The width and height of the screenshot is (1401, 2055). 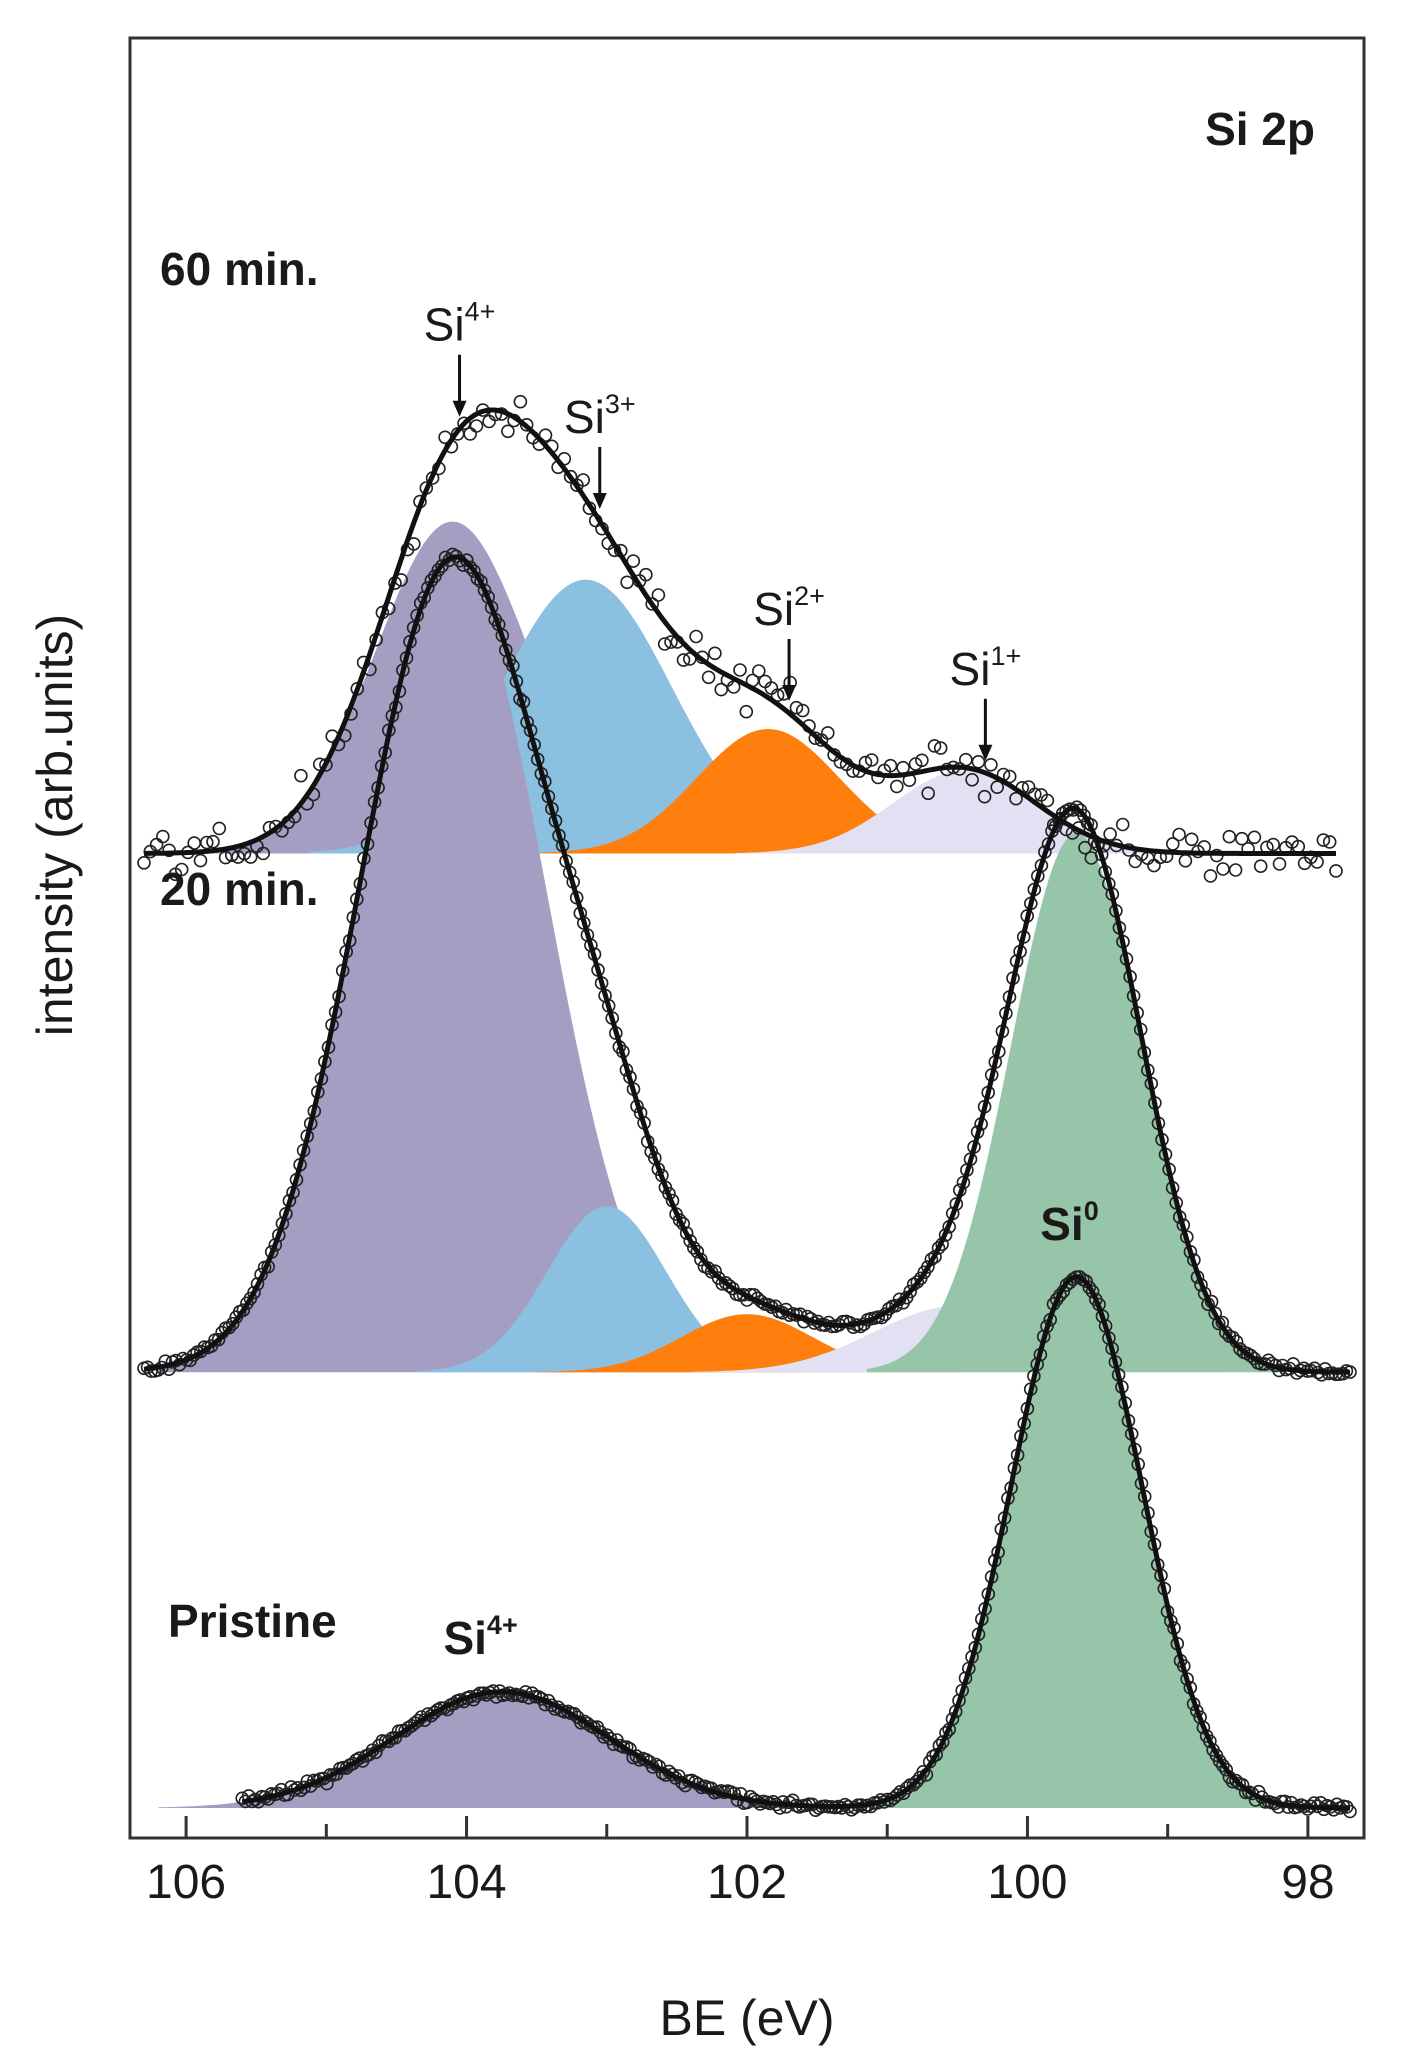 What do you see at coordinates (480, 1637) in the screenshot?
I see `annotation-si4plus-pristine: Si4+` at bounding box center [480, 1637].